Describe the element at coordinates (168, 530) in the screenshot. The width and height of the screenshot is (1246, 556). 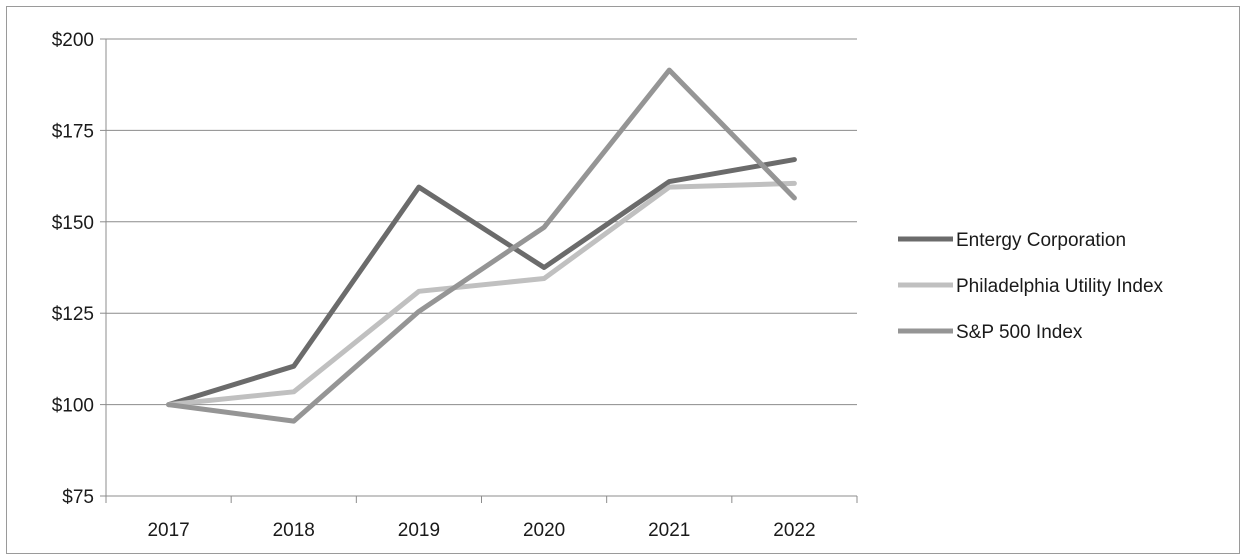
I see `x-tick-label: 2017` at that location.